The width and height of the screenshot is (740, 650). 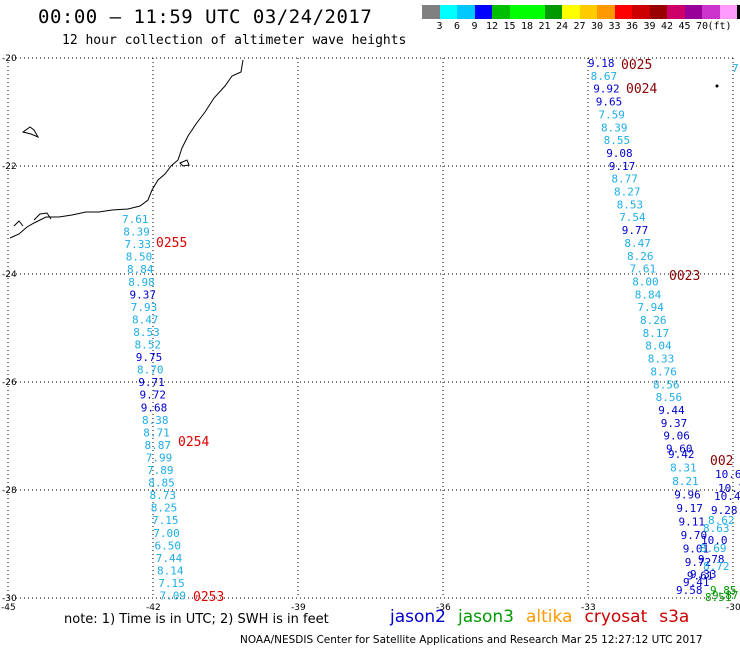 I want to click on swh-value: 9.87, so click(x=725, y=595).